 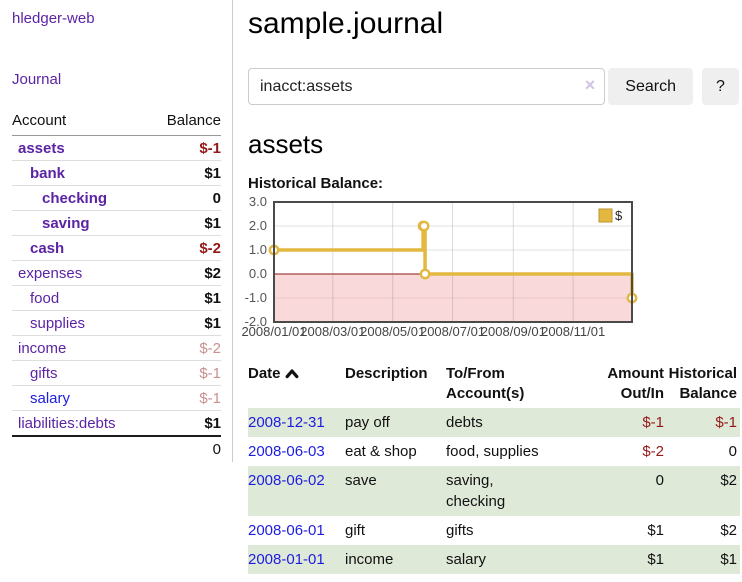 What do you see at coordinates (116, 223) in the screenshot?
I see `account-row: saving $1` at bounding box center [116, 223].